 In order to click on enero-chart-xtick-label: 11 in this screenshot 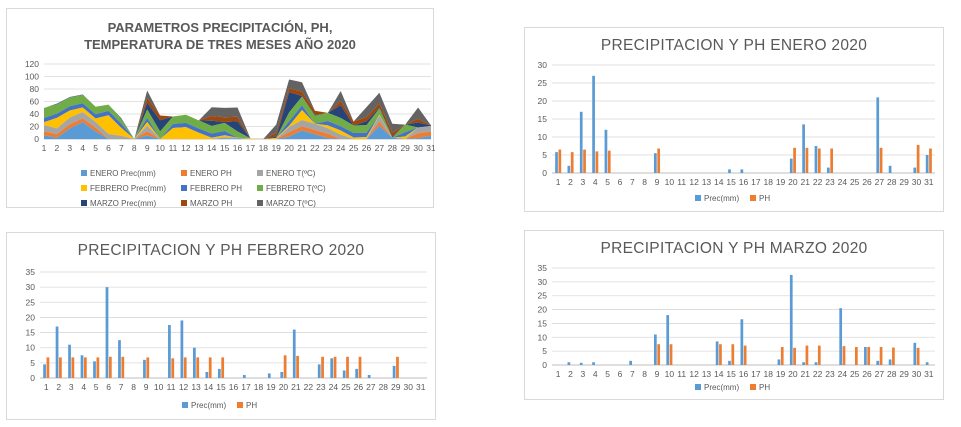, I will do `click(681, 182)`.